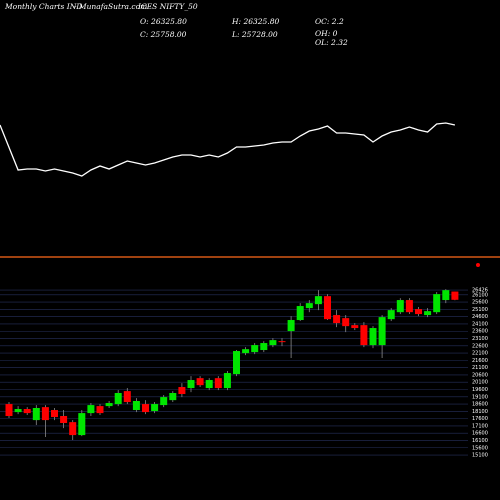 This screenshot has height=500, width=500. I want to click on symbol: ICES NIFTY_50, so click(167, 6).